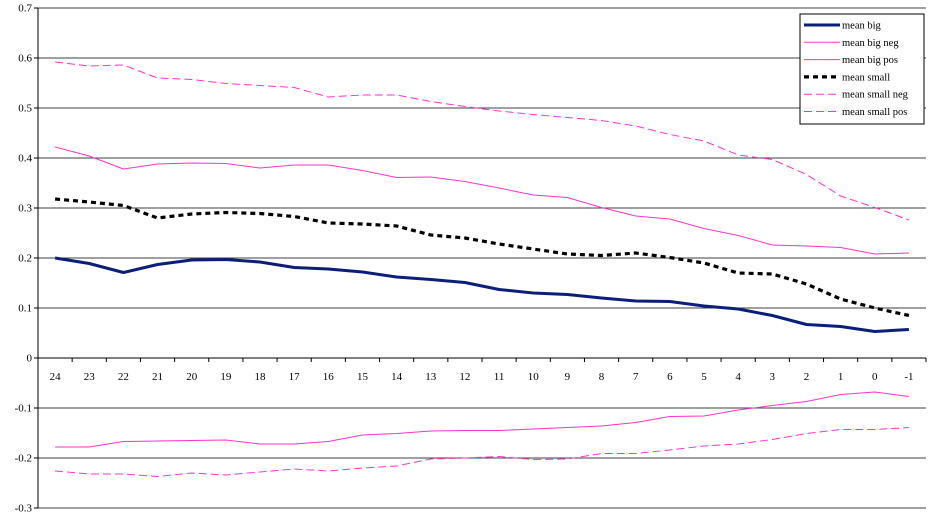  Describe the element at coordinates (363, 377) in the screenshot. I see `x-tick-label: 15` at that location.